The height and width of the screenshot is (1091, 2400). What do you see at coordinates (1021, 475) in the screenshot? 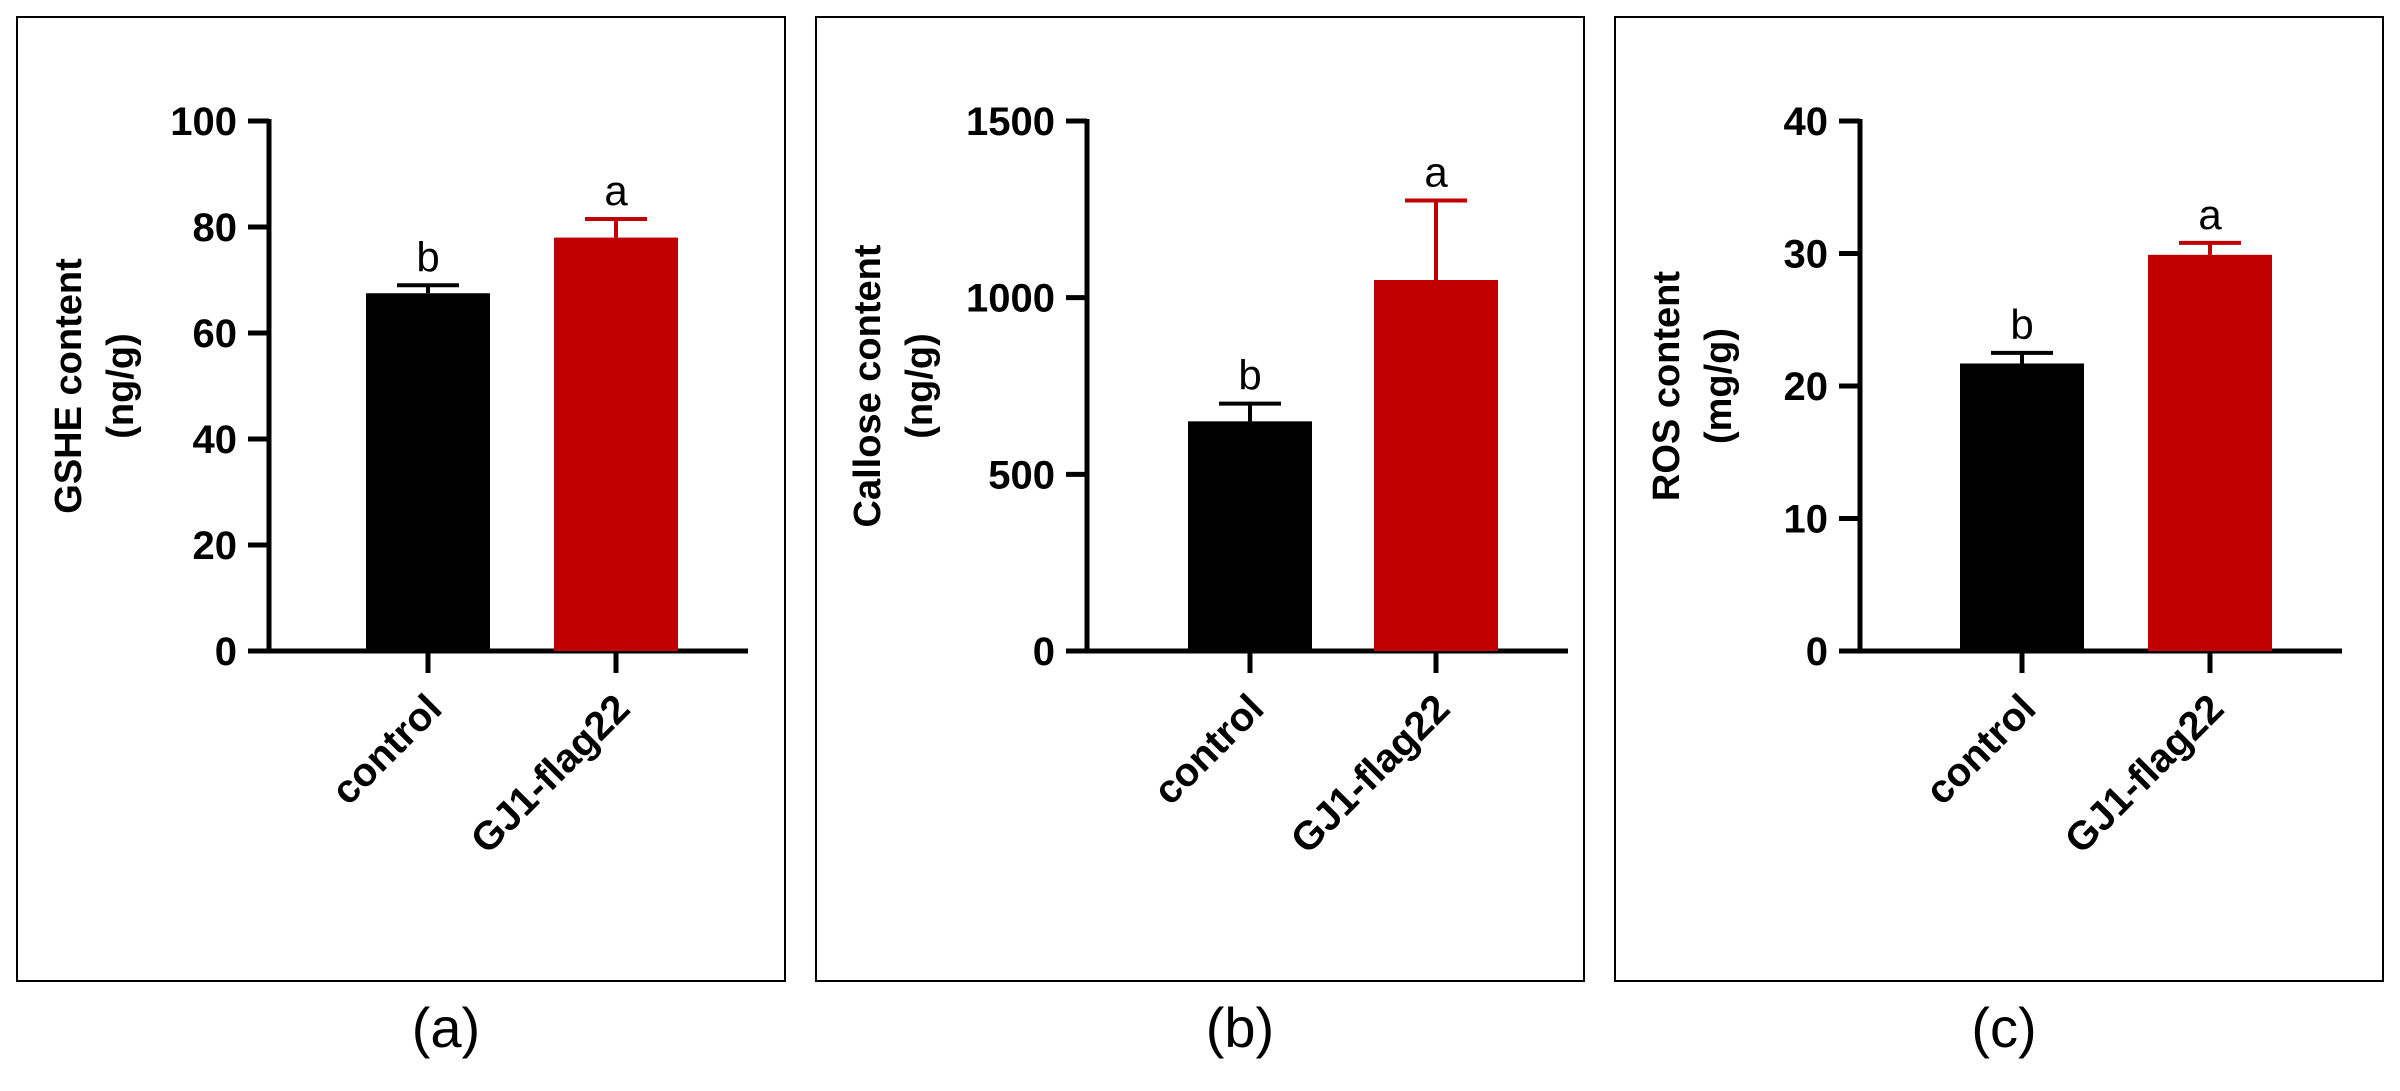
I see `y-tick-label: 500` at bounding box center [1021, 475].